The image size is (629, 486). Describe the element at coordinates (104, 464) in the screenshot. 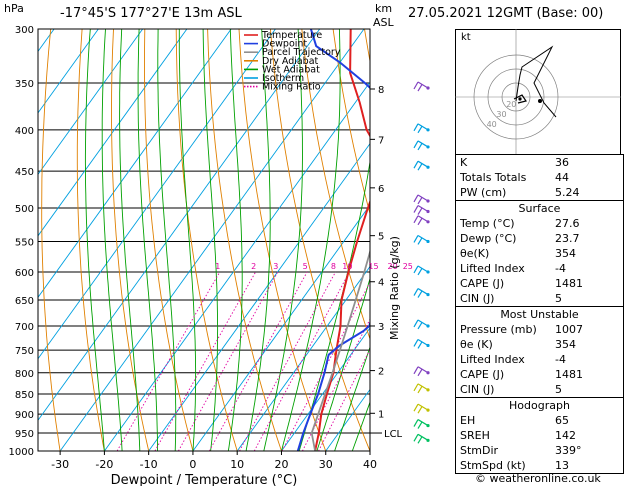

I see `x-tick-label: -20` at that location.